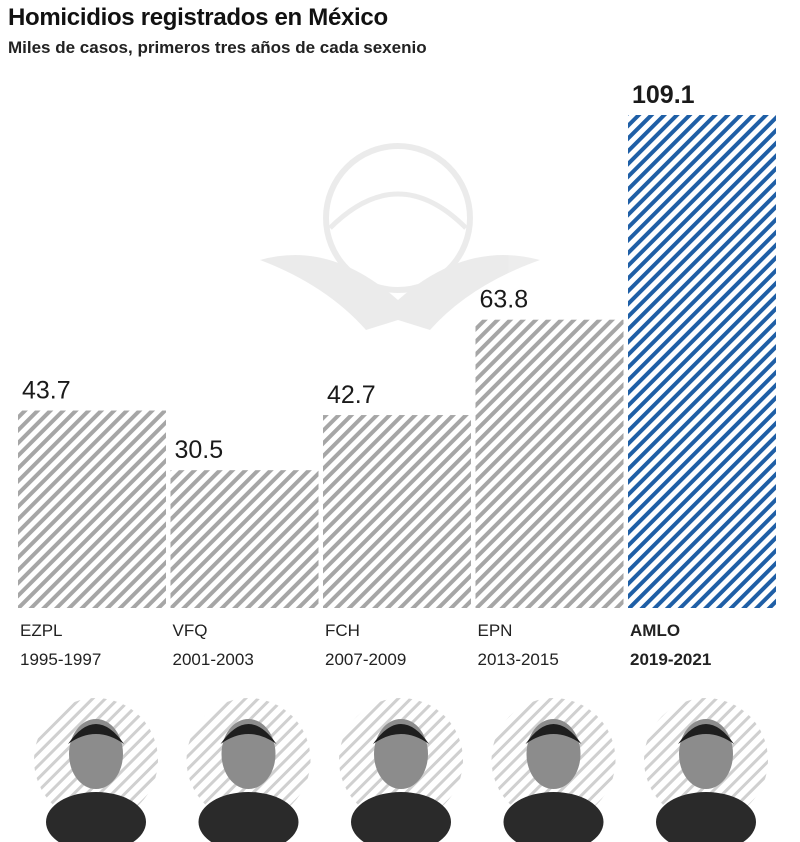  I want to click on period-label-vfq: 2001-2003, so click(213, 659).